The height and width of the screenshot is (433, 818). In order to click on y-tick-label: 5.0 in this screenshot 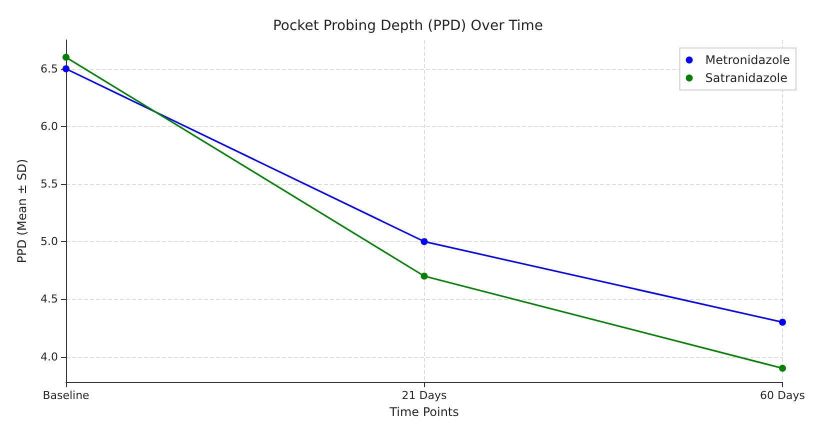, I will do `click(49, 241)`.